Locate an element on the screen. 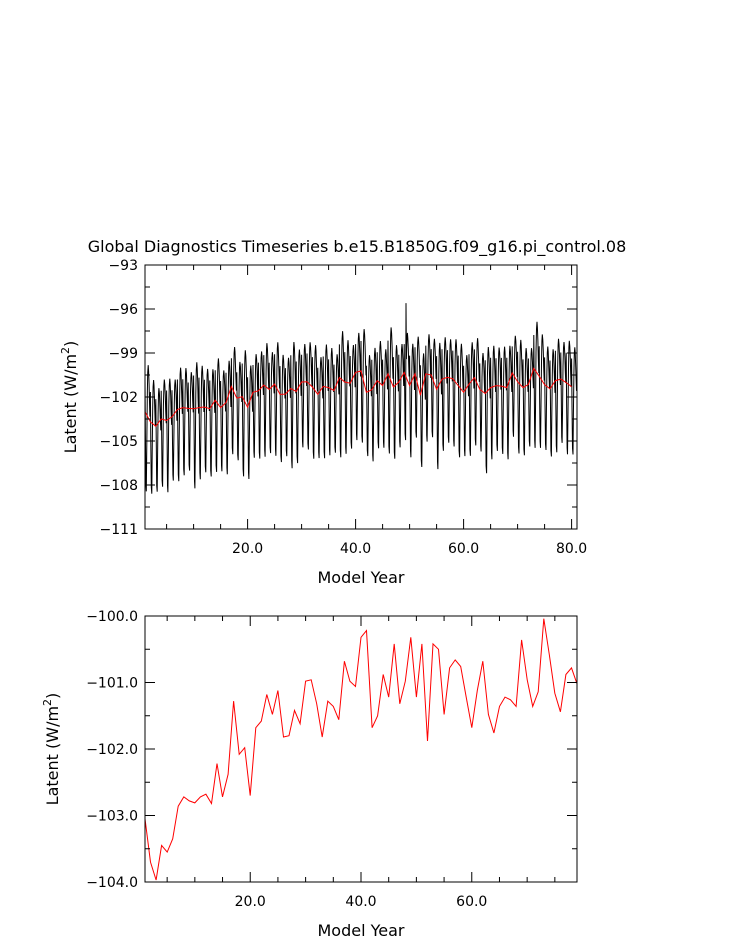 This screenshot has height=945, width=733. plot-area is located at coordinates (361, 398).